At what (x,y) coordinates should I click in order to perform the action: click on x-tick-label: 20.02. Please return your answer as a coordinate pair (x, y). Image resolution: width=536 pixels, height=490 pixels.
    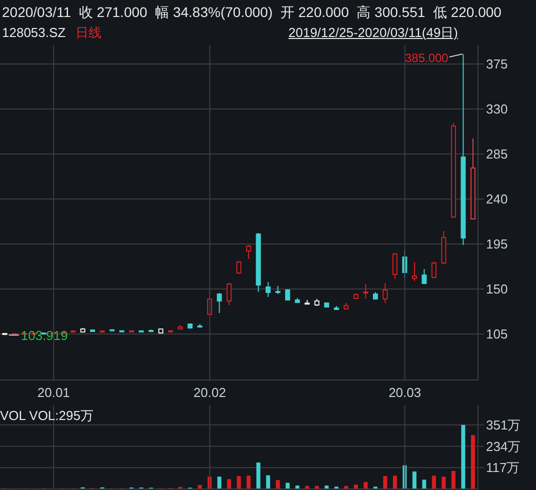
    Looking at the image, I should click on (209, 392).